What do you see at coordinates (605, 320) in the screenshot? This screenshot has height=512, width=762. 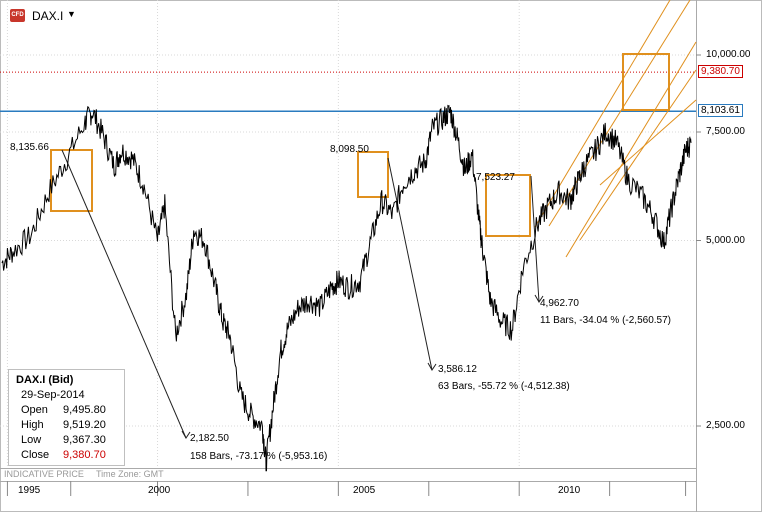 I see `chart-annotation: 11 Bars, -34.04 % (-2,560.57)` at bounding box center [605, 320].